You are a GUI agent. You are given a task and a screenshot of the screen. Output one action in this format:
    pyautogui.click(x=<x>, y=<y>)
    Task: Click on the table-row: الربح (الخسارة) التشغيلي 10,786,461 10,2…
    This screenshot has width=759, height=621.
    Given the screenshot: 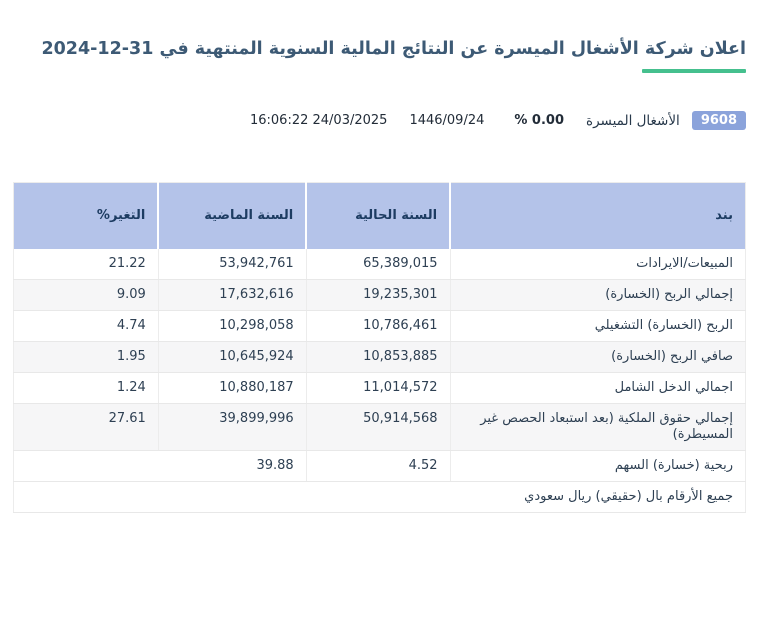 What is the action you would take?
    pyautogui.click(x=379, y=326)
    